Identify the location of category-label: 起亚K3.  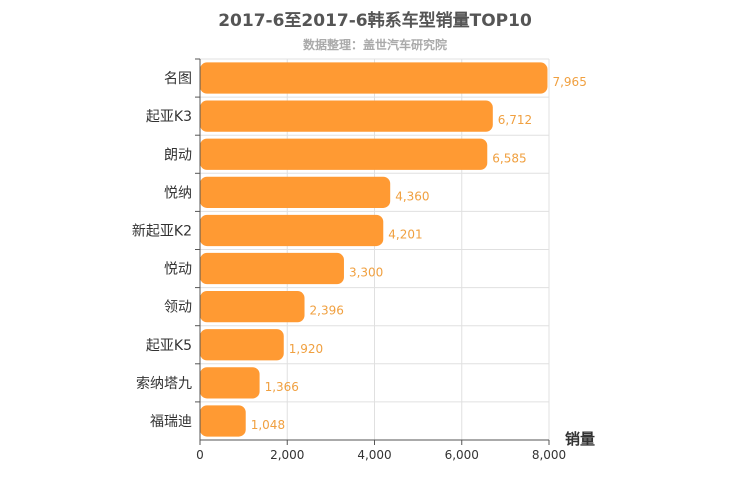
(169, 117).